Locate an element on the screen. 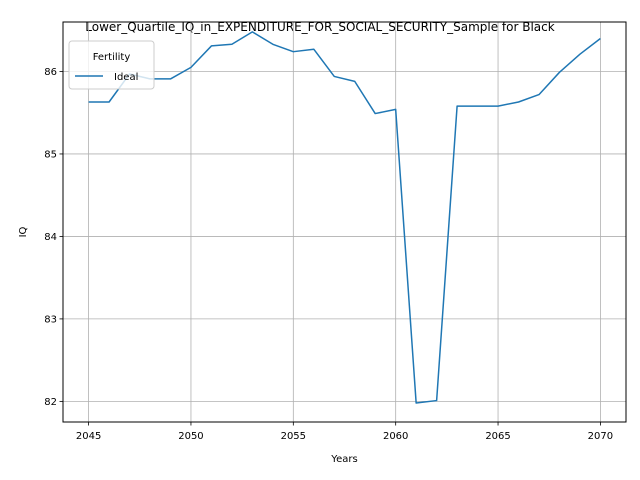 The width and height of the screenshot is (640, 480). x-axis-label: Years is located at coordinates (343, 459).